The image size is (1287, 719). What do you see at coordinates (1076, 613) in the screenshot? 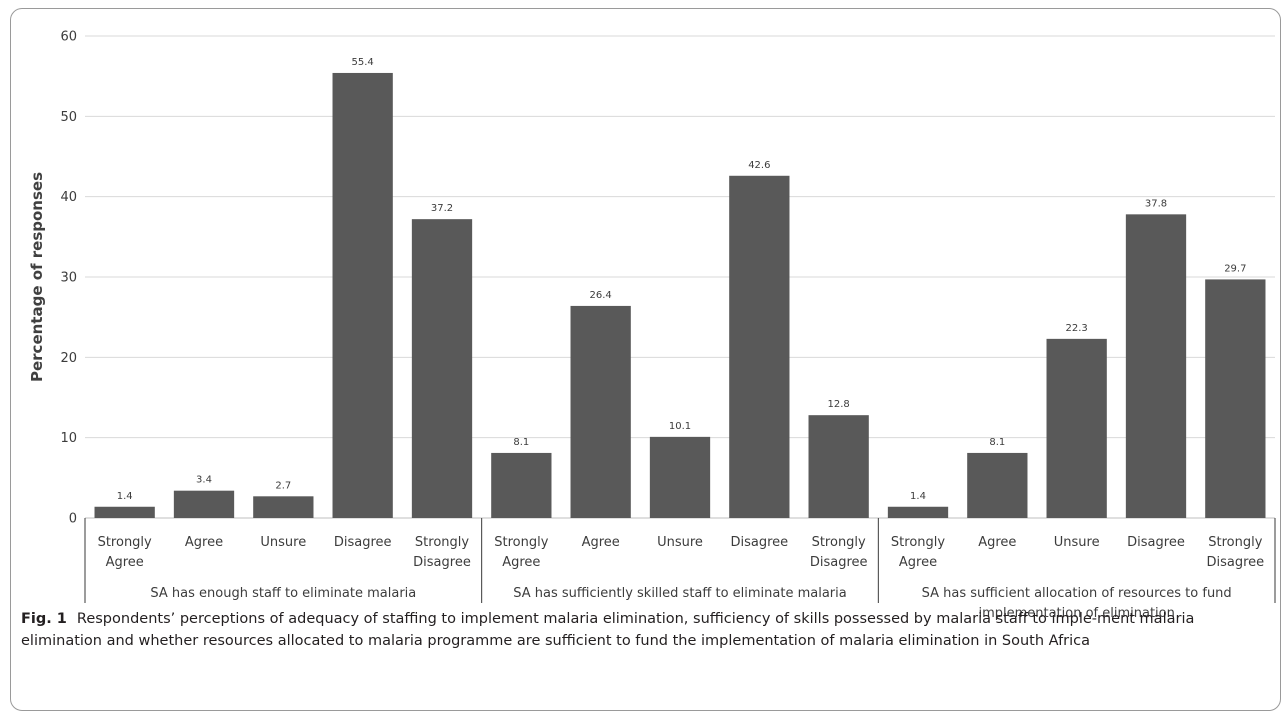
I see `group-label: implementation of elimination` at bounding box center [1076, 613].